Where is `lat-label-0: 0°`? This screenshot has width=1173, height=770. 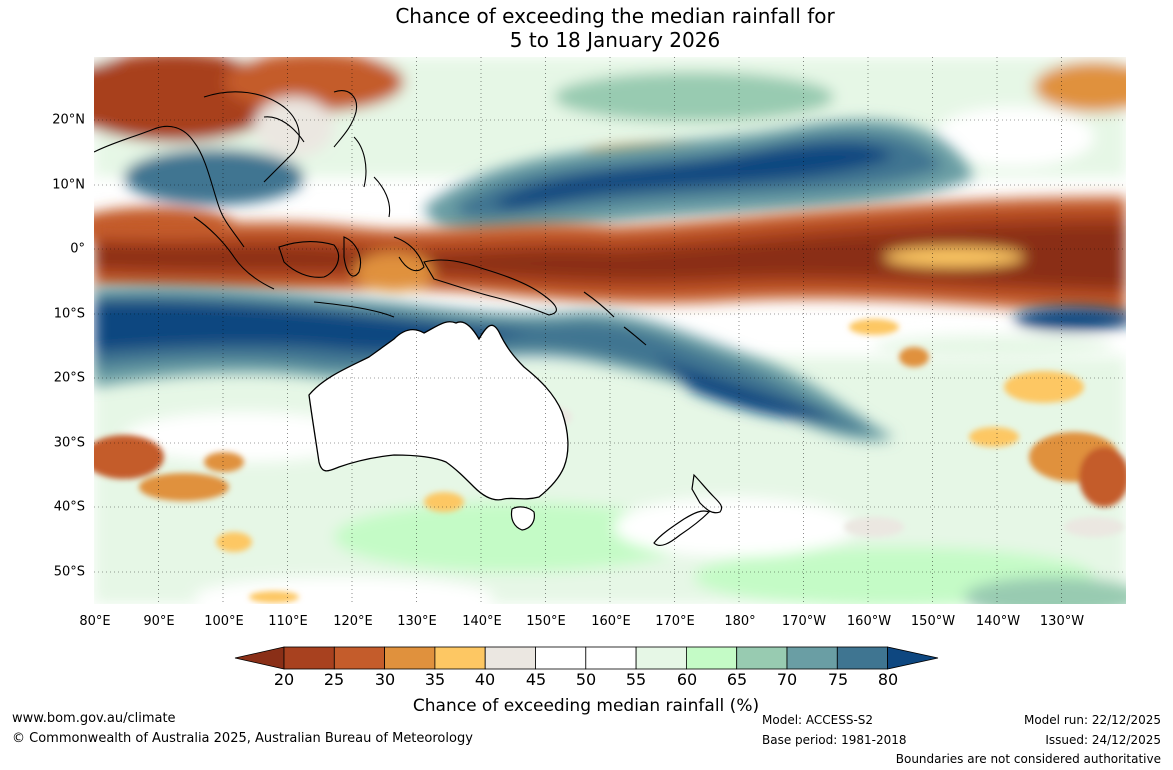 lat-label-0: 0° is located at coordinates (77, 249).